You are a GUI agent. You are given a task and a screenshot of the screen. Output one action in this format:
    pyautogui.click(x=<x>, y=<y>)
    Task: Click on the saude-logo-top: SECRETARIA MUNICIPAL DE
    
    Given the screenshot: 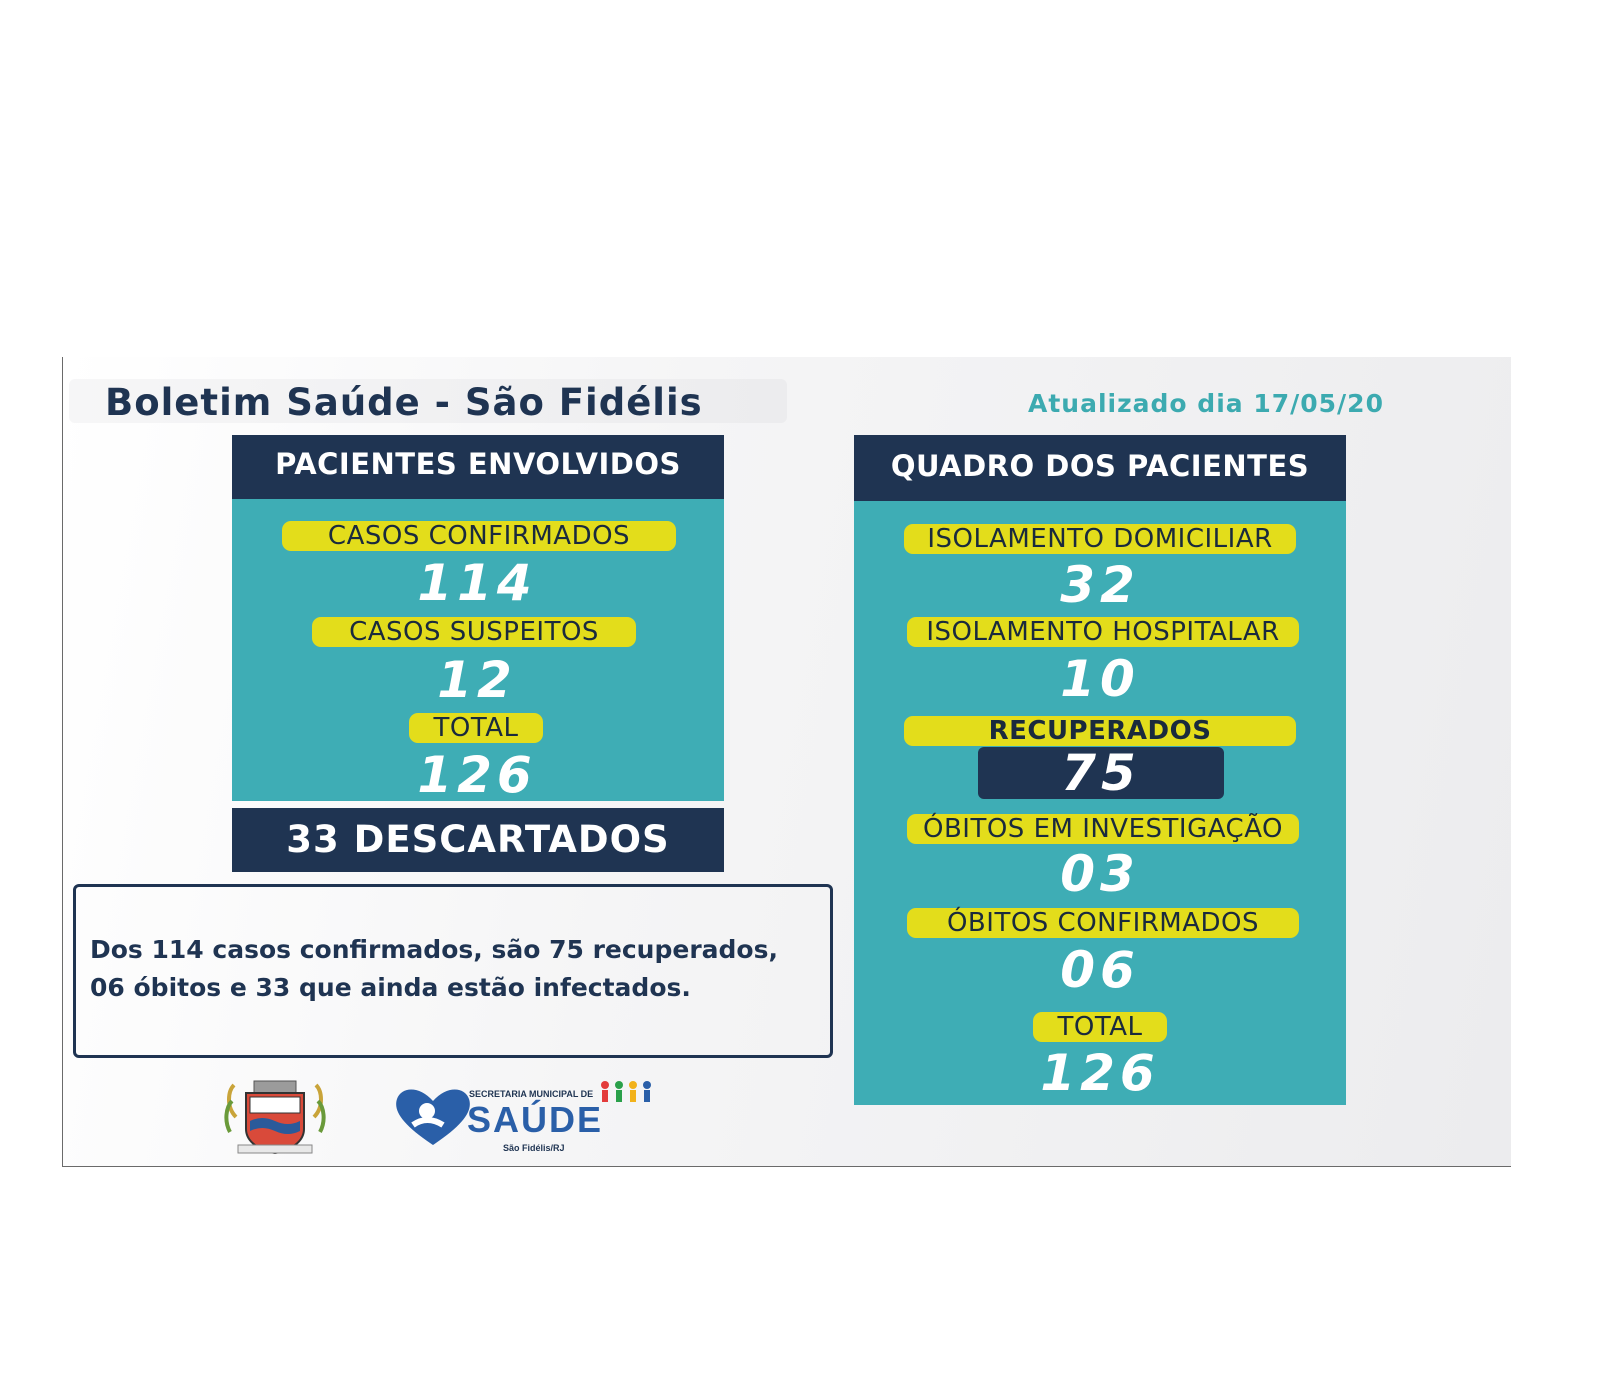 What is the action you would take?
    pyautogui.click(x=531, y=1094)
    